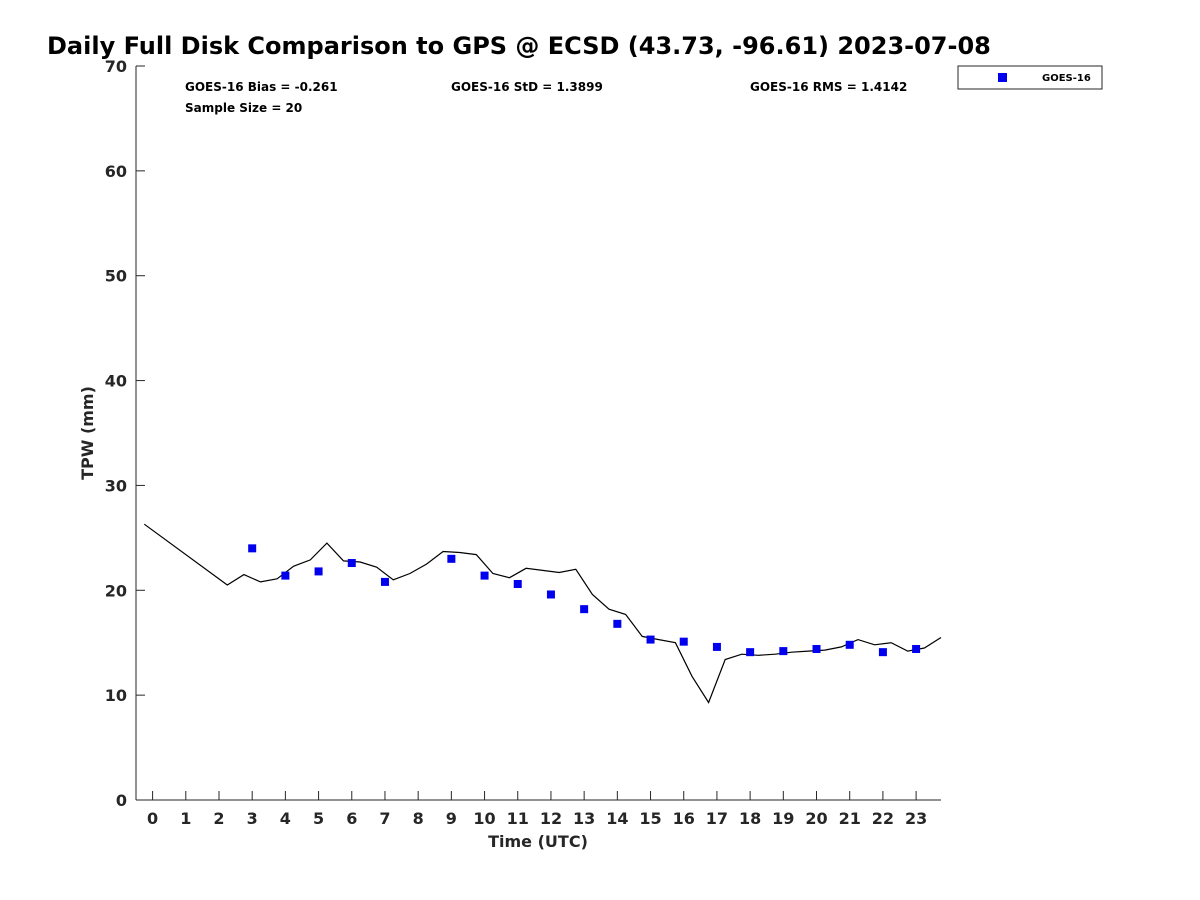 The image size is (1200, 900). I want to click on x-tick-label: 11, so click(518, 818).